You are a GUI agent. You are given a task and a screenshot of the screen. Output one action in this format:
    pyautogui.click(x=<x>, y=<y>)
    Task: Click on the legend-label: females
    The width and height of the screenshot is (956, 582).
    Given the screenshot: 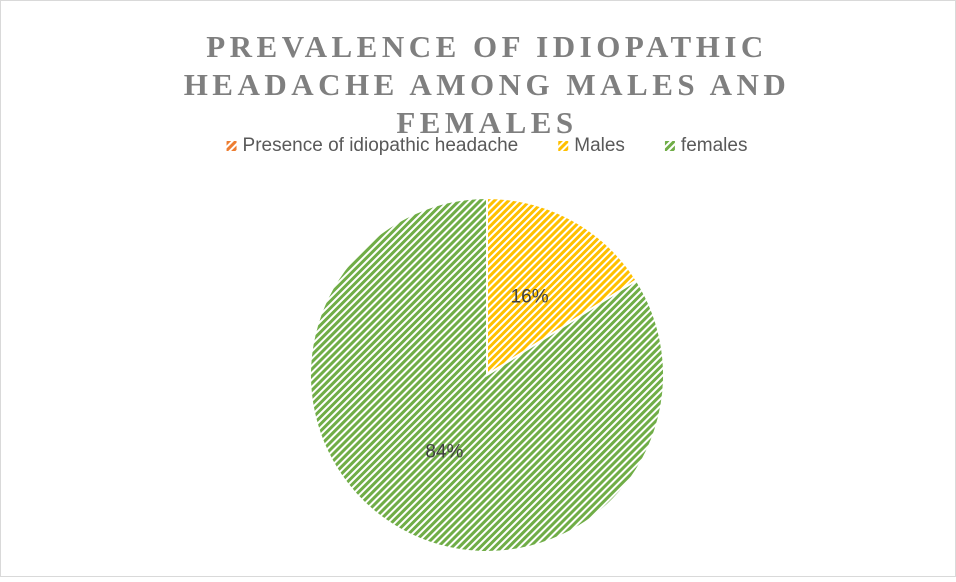 What is the action you would take?
    pyautogui.click(x=714, y=145)
    